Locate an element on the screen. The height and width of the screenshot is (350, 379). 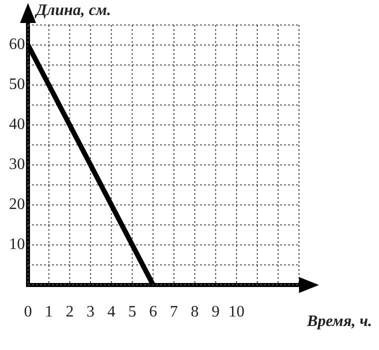
x-tick-label: 0 is located at coordinates (28, 312).